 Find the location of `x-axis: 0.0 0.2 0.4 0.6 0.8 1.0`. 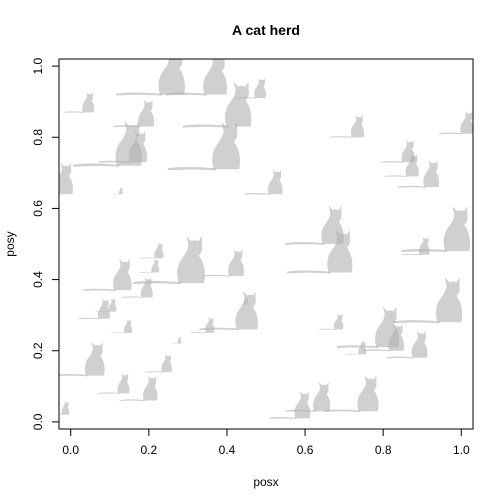

x-axis: 0.0 0.2 0.4 0.6 0.8 1.0 is located at coordinates (266, 443).